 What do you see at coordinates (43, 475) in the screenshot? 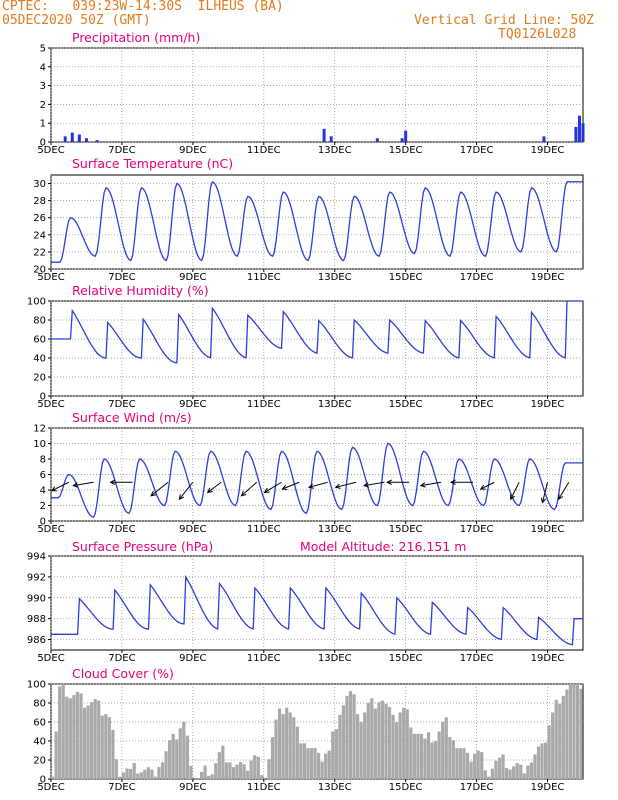
I see `y-tick-label: 6` at bounding box center [43, 475].